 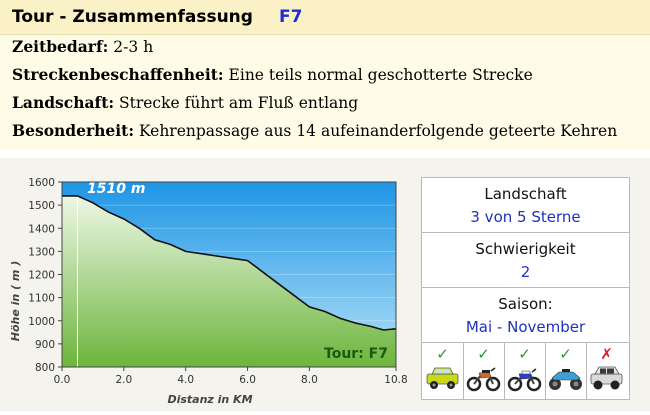 What do you see at coordinates (525, 249) in the screenshot?
I see `rating-label: Schwierigkeit` at bounding box center [525, 249].